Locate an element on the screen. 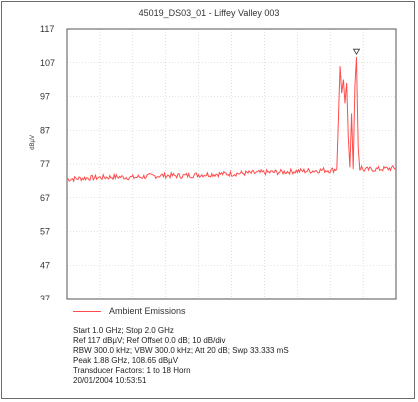 Image resolution: width=418 pixels, height=402 pixels. y-tick-label: 47 is located at coordinates (45, 265).